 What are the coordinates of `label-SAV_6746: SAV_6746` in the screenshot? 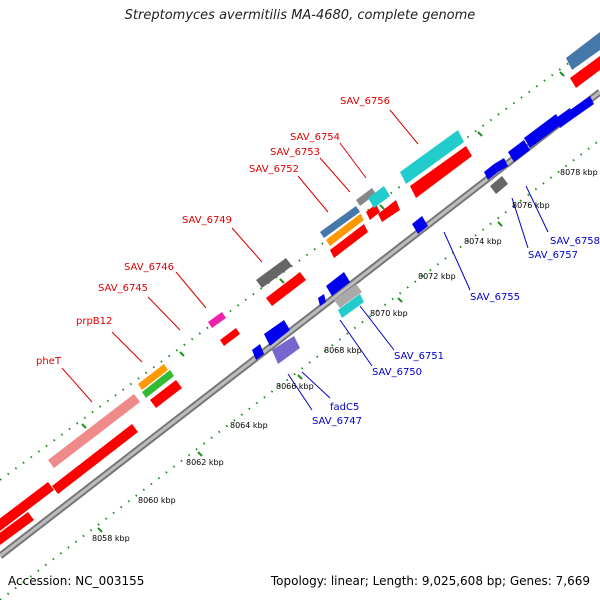 It's located at (149, 267).